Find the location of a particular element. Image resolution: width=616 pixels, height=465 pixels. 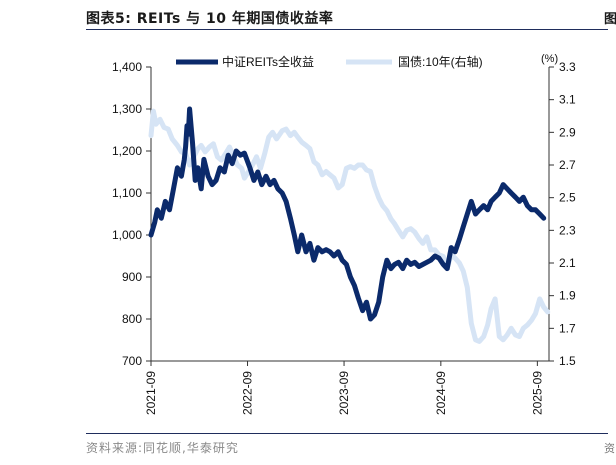

right-axis-tick-label: 3.3 is located at coordinates (567, 67).